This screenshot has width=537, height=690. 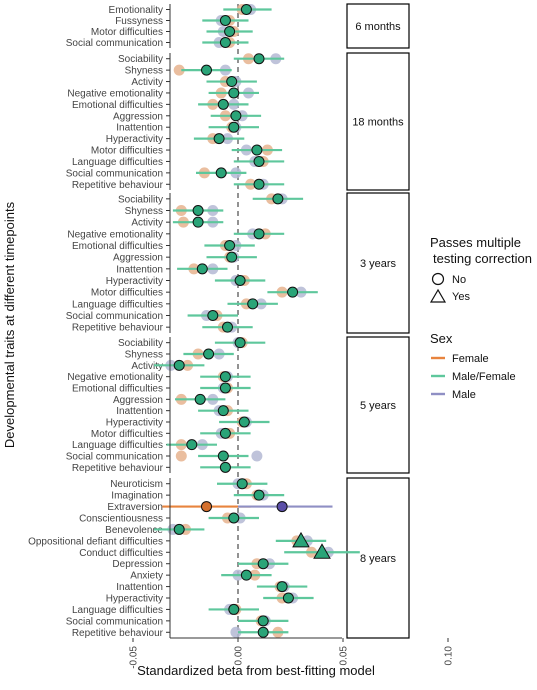 I want to click on y-tick-label: Extraversion, so click(x=135, y=507).